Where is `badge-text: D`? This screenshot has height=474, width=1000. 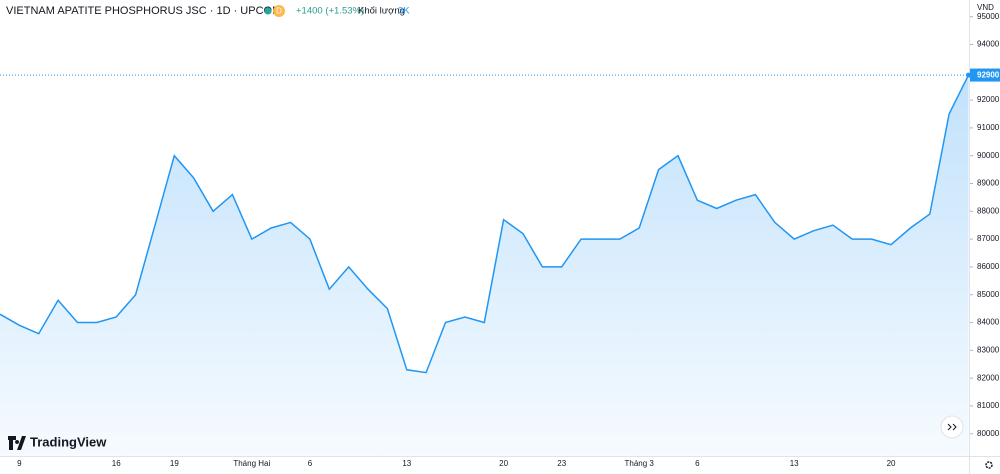
badge-text: D is located at coordinates (279, 11).